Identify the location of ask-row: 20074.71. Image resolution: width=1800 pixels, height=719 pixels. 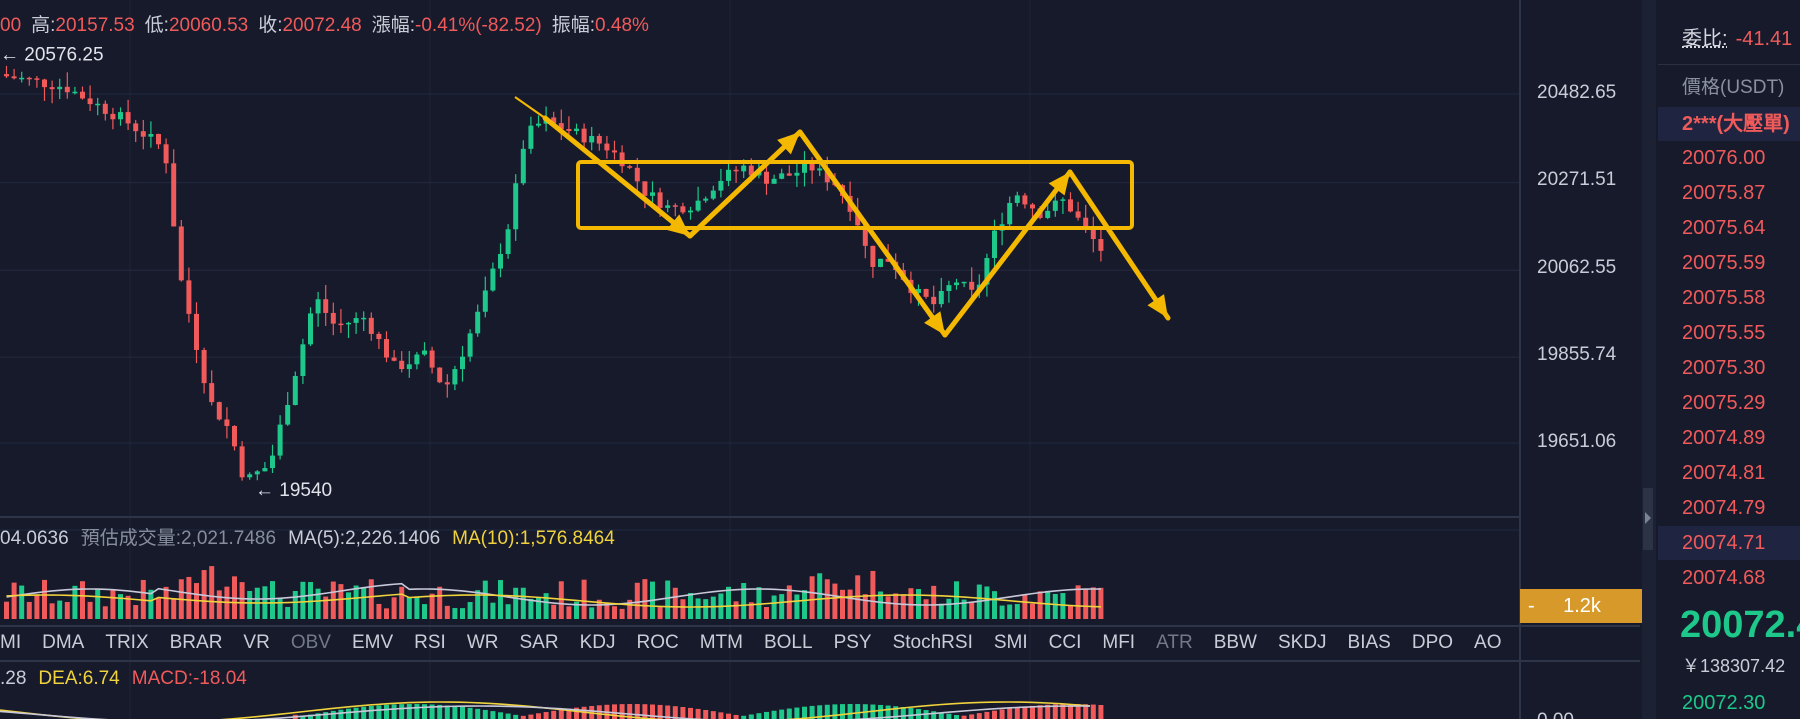
(1729, 543).